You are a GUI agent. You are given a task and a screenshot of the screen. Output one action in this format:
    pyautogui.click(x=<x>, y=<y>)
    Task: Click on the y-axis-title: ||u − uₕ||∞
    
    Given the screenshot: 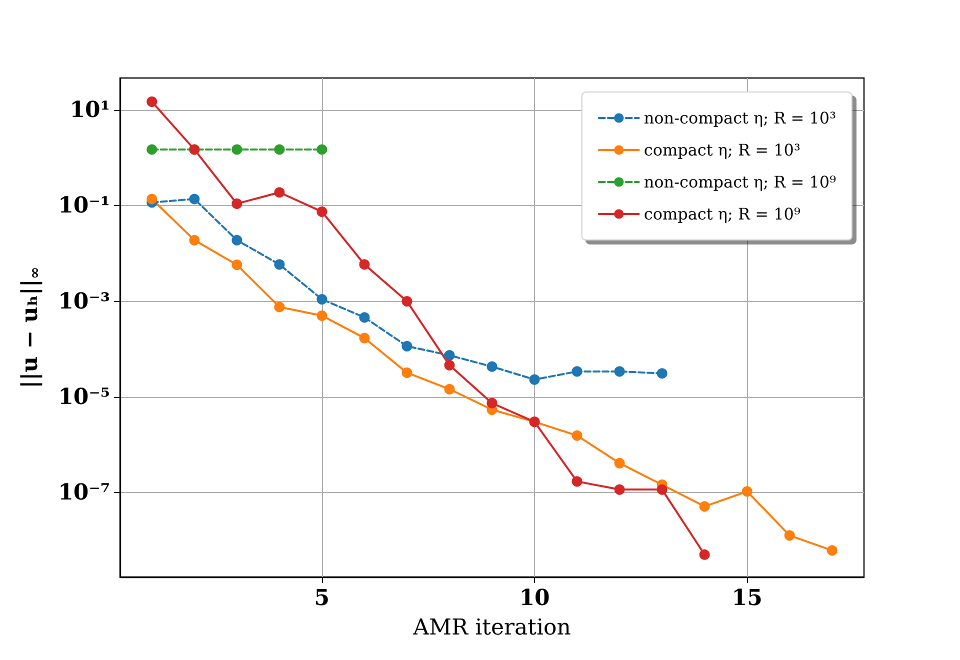 What is the action you would take?
    pyautogui.click(x=30, y=327)
    